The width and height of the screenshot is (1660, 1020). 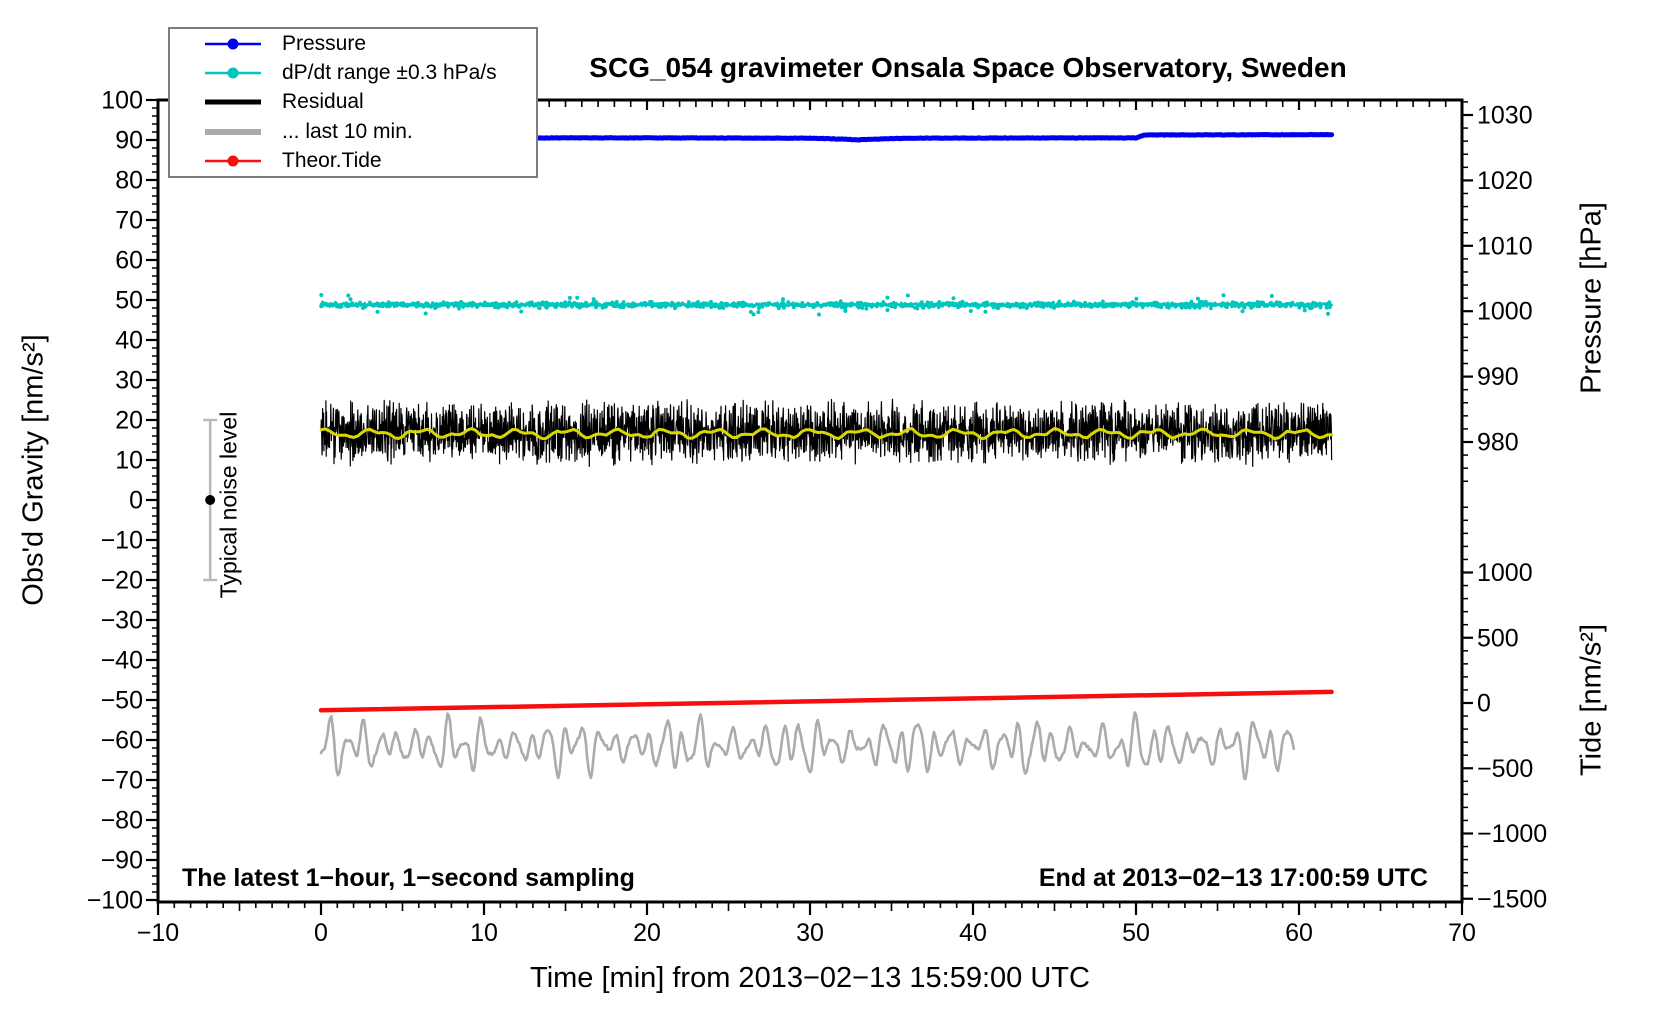 What do you see at coordinates (807, 746) in the screenshot?
I see `series-last-10-min` at bounding box center [807, 746].